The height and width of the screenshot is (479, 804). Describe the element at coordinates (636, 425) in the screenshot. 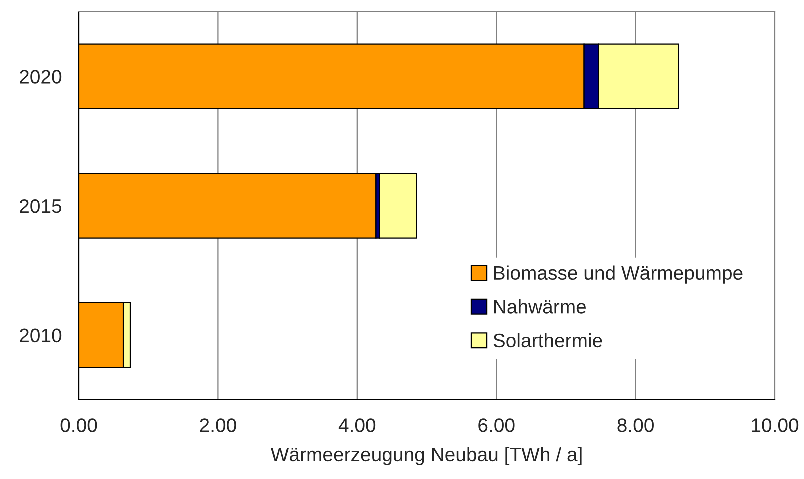

I see `x-tick-label: 8.00` at that location.